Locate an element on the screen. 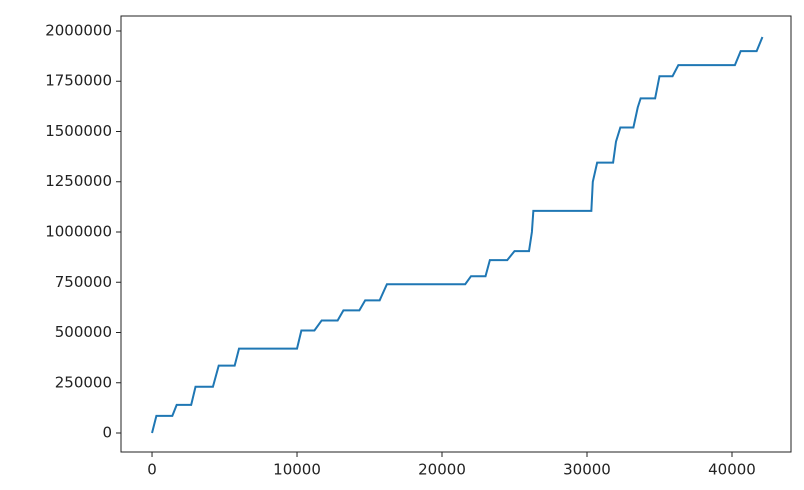  y-tick-label: 250000 is located at coordinates (83, 382).